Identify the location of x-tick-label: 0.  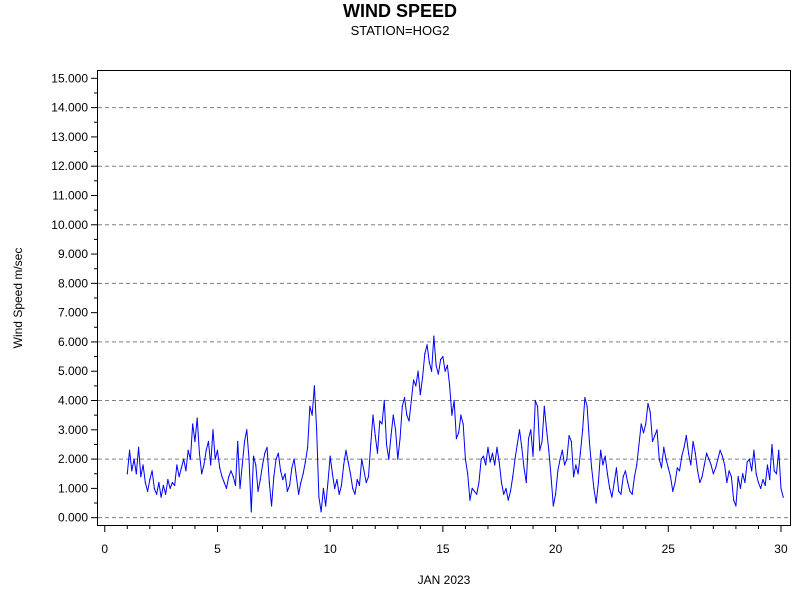
(104, 549).